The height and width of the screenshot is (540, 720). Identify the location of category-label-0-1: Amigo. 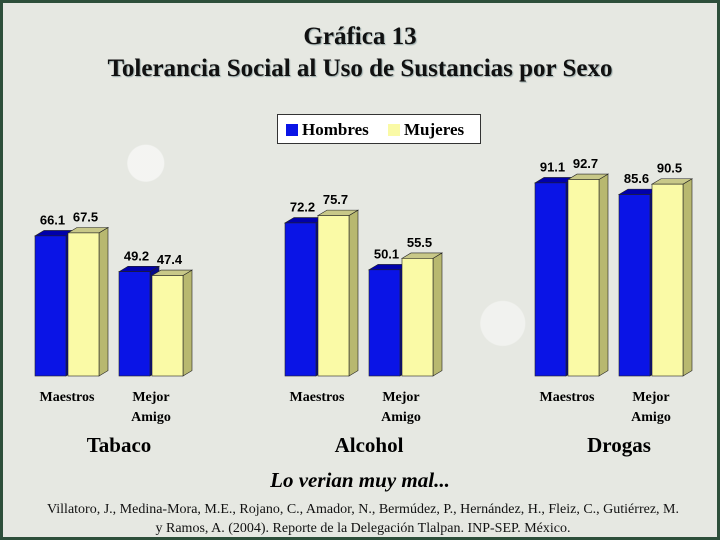
(151, 417).